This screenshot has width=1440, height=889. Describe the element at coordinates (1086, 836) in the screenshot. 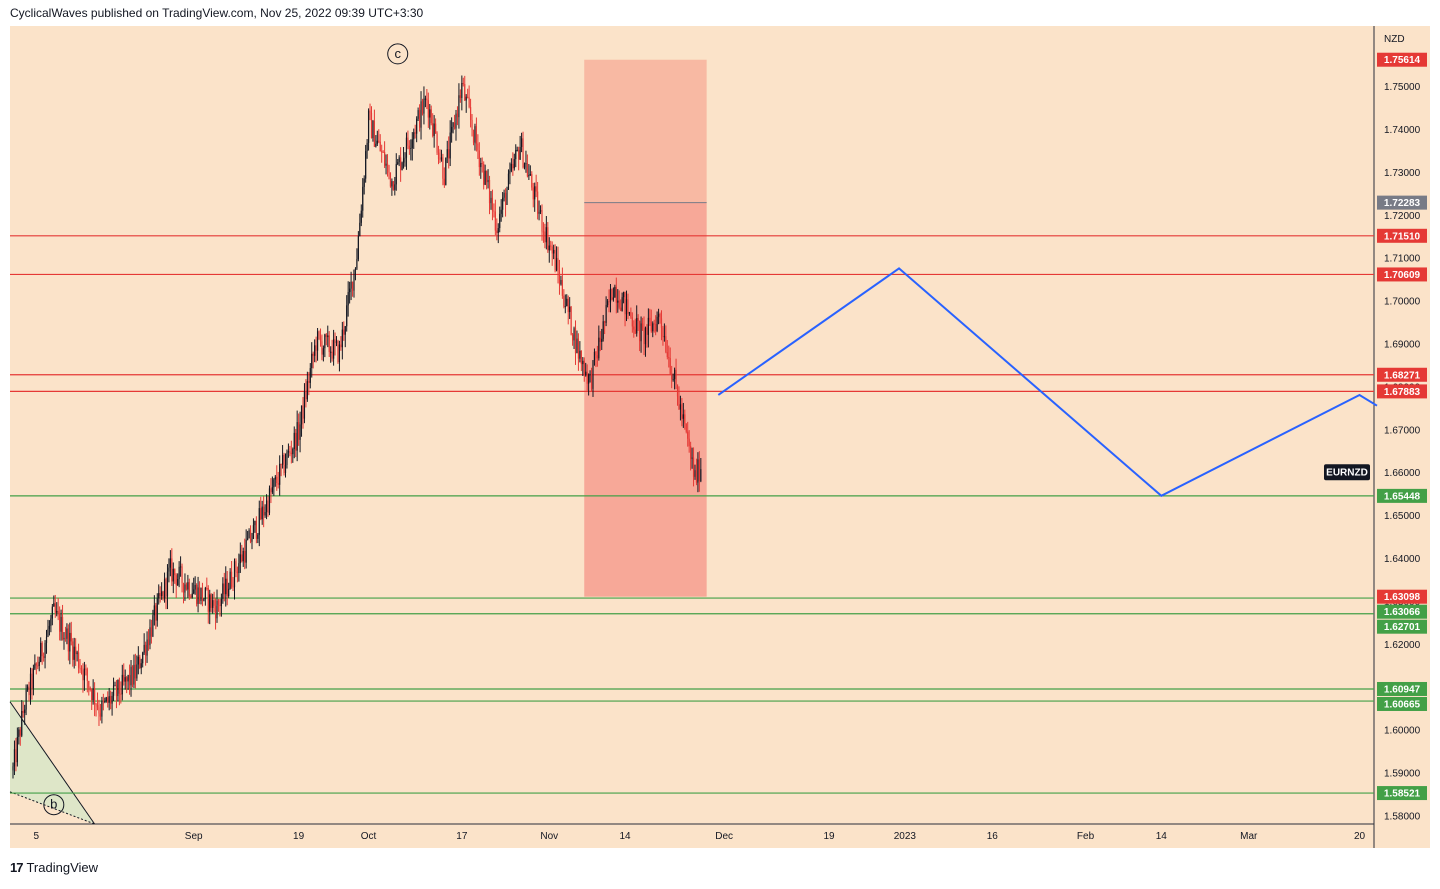

I see `time-tick-label: Feb` at that location.